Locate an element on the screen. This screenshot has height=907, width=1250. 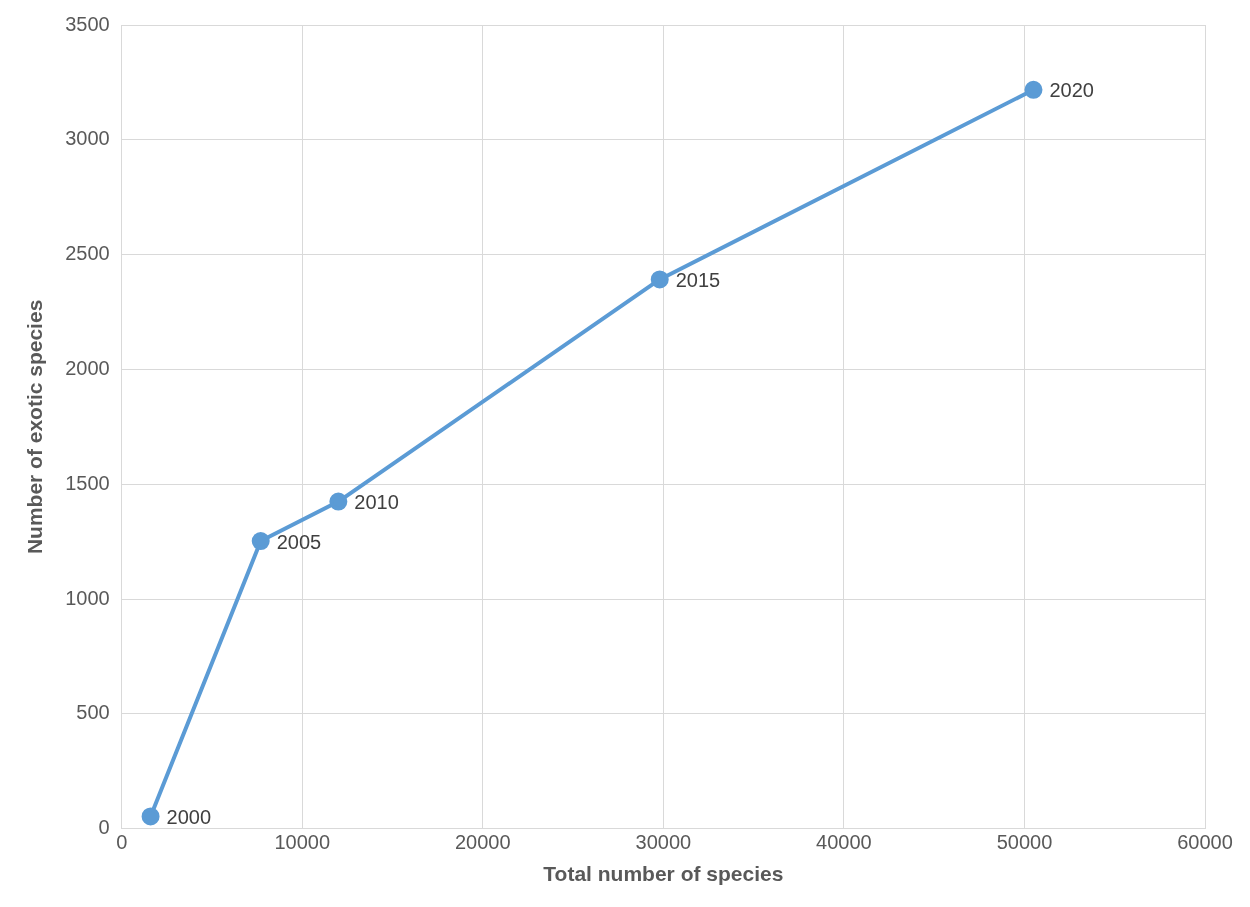
y-tick-label: 0 is located at coordinates (104, 827).